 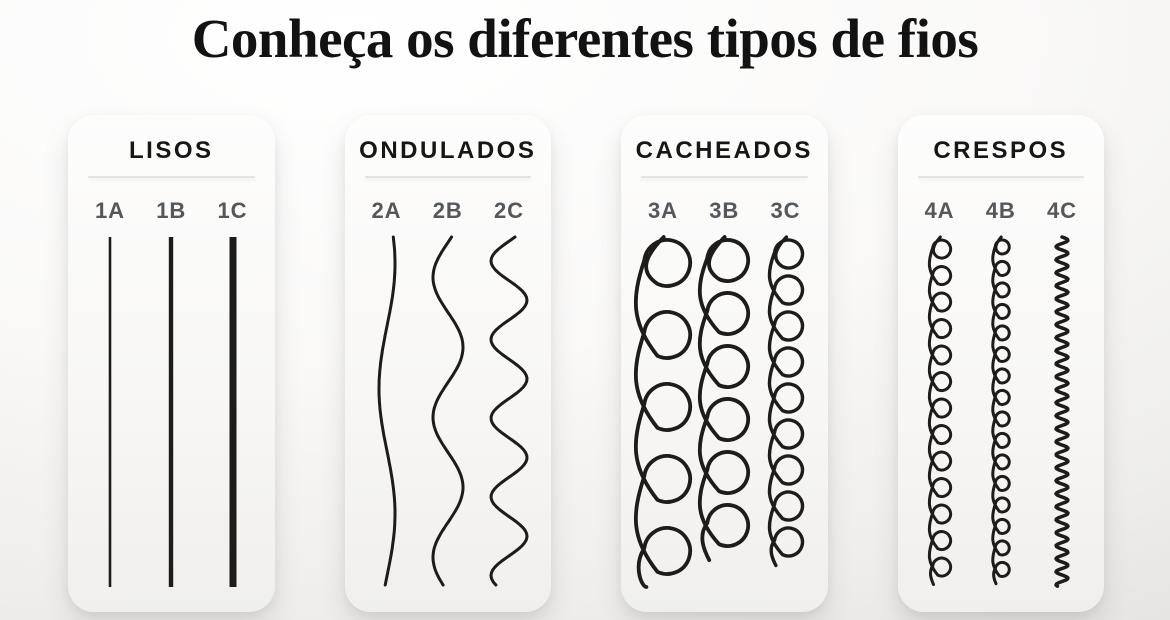 What do you see at coordinates (171, 412) in the screenshot?
I see `strand-curve-1b` at bounding box center [171, 412].